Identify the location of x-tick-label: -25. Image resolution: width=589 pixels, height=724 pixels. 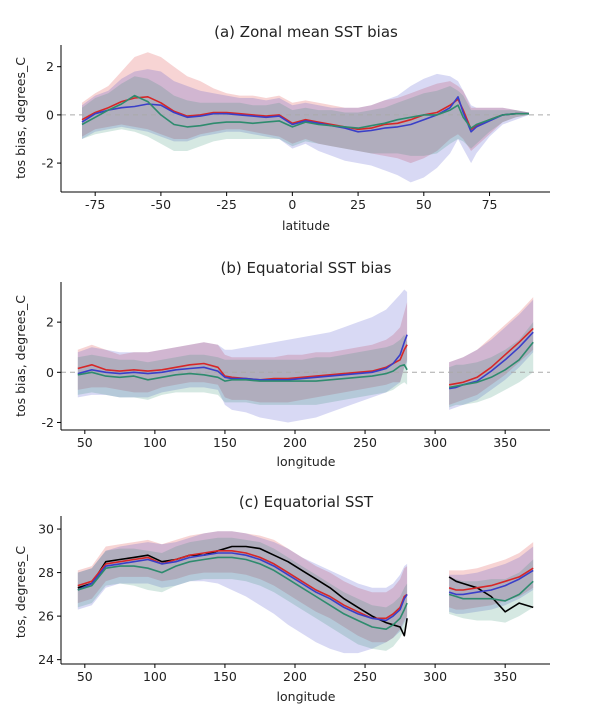
(226, 204).